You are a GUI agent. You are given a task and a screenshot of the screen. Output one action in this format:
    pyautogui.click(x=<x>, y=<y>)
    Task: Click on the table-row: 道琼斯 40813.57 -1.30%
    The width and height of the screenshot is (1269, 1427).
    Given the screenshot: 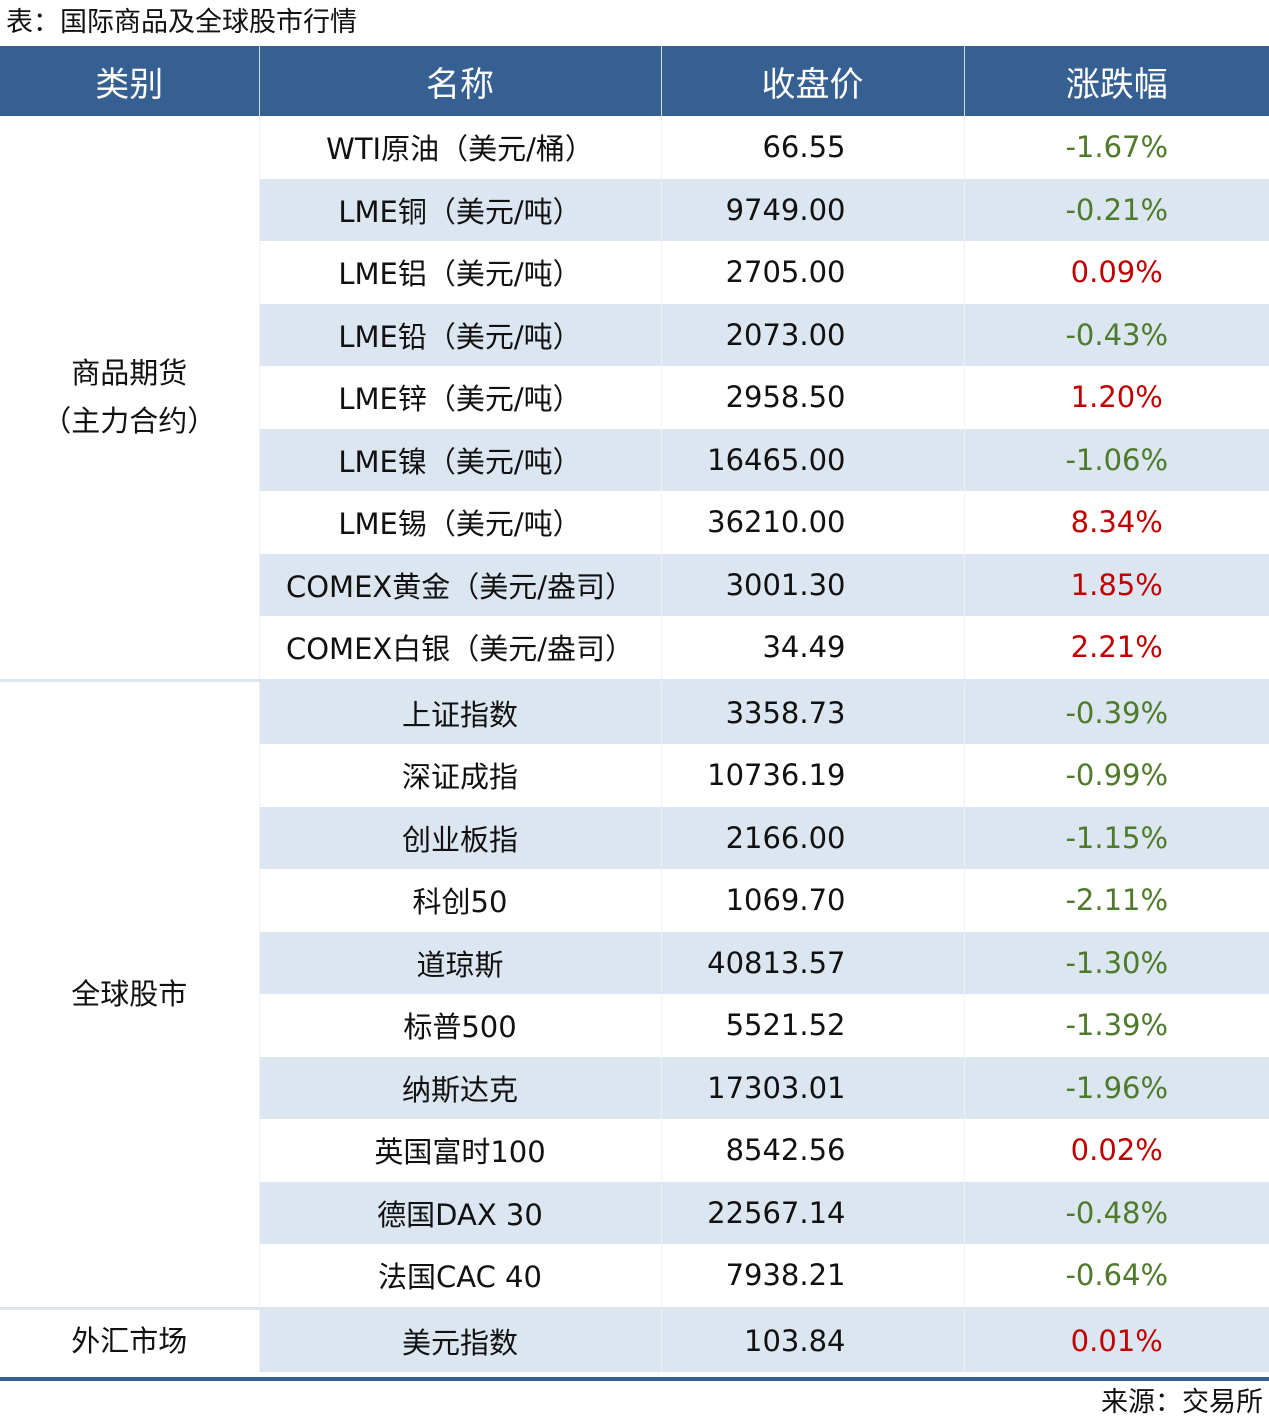 What is the action you would take?
    pyautogui.click(x=634, y=962)
    